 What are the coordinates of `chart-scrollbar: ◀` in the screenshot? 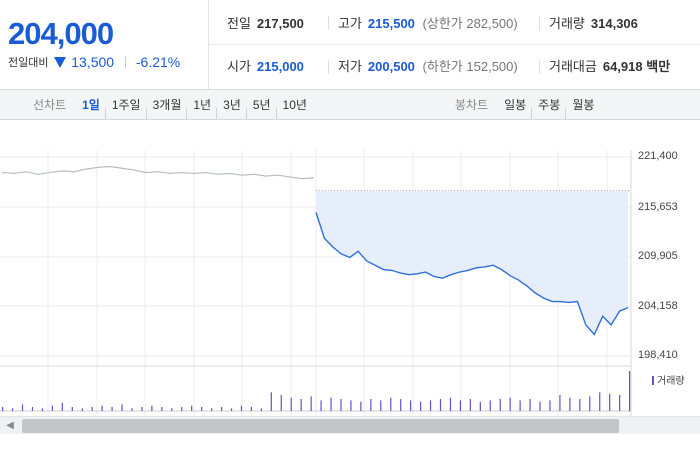 It's located at (350, 425).